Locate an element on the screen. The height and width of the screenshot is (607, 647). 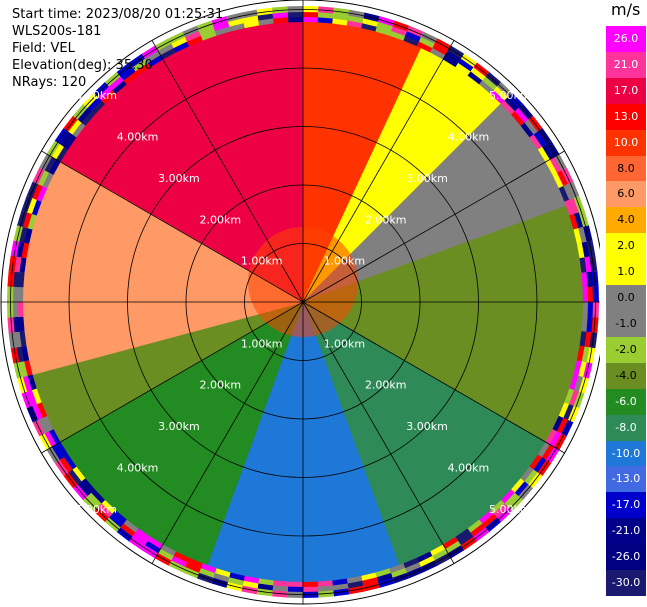
start-time-label: Start time: 2023/08/20 01:25:31 is located at coordinates (118, 14).